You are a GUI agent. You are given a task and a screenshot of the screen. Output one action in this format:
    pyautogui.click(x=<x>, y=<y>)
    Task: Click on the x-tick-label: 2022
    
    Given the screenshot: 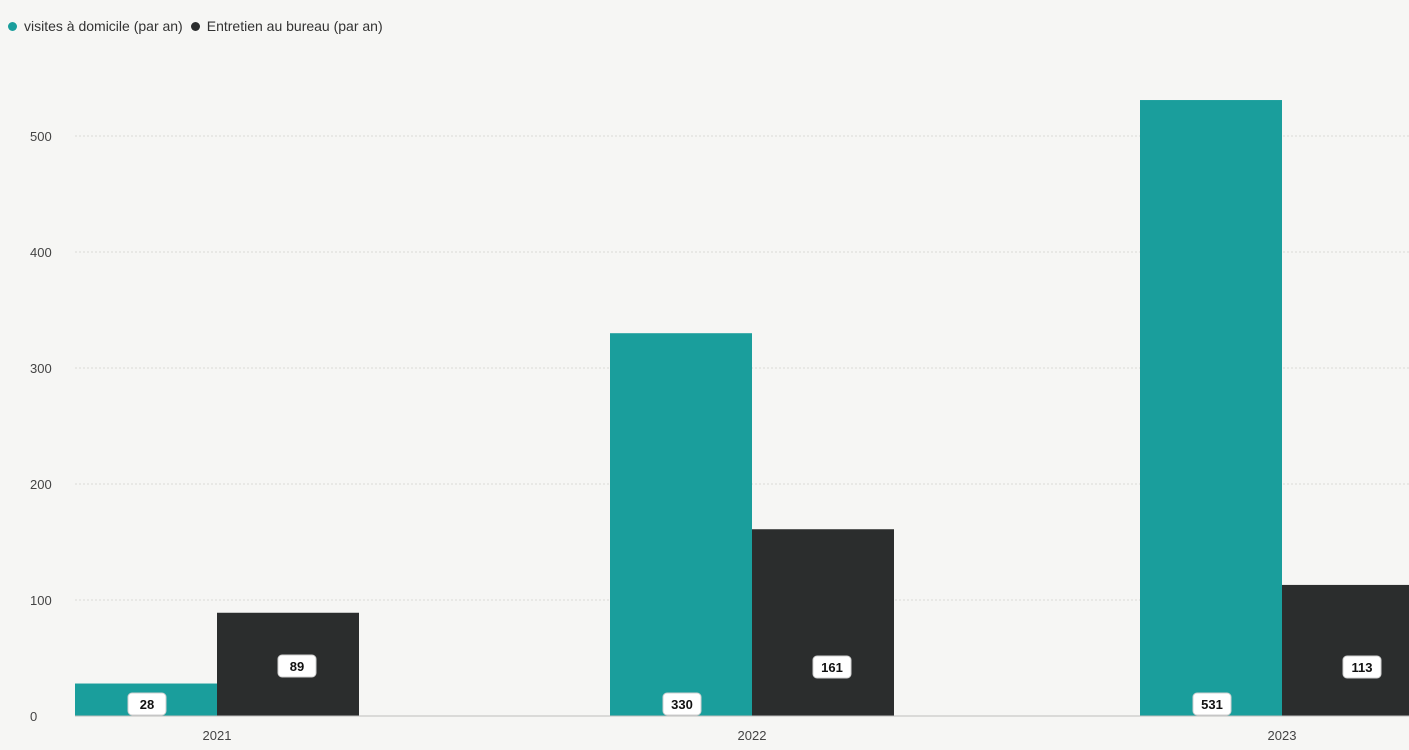 What is the action you would take?
    pyautogui.click(x=752, y=735)
    